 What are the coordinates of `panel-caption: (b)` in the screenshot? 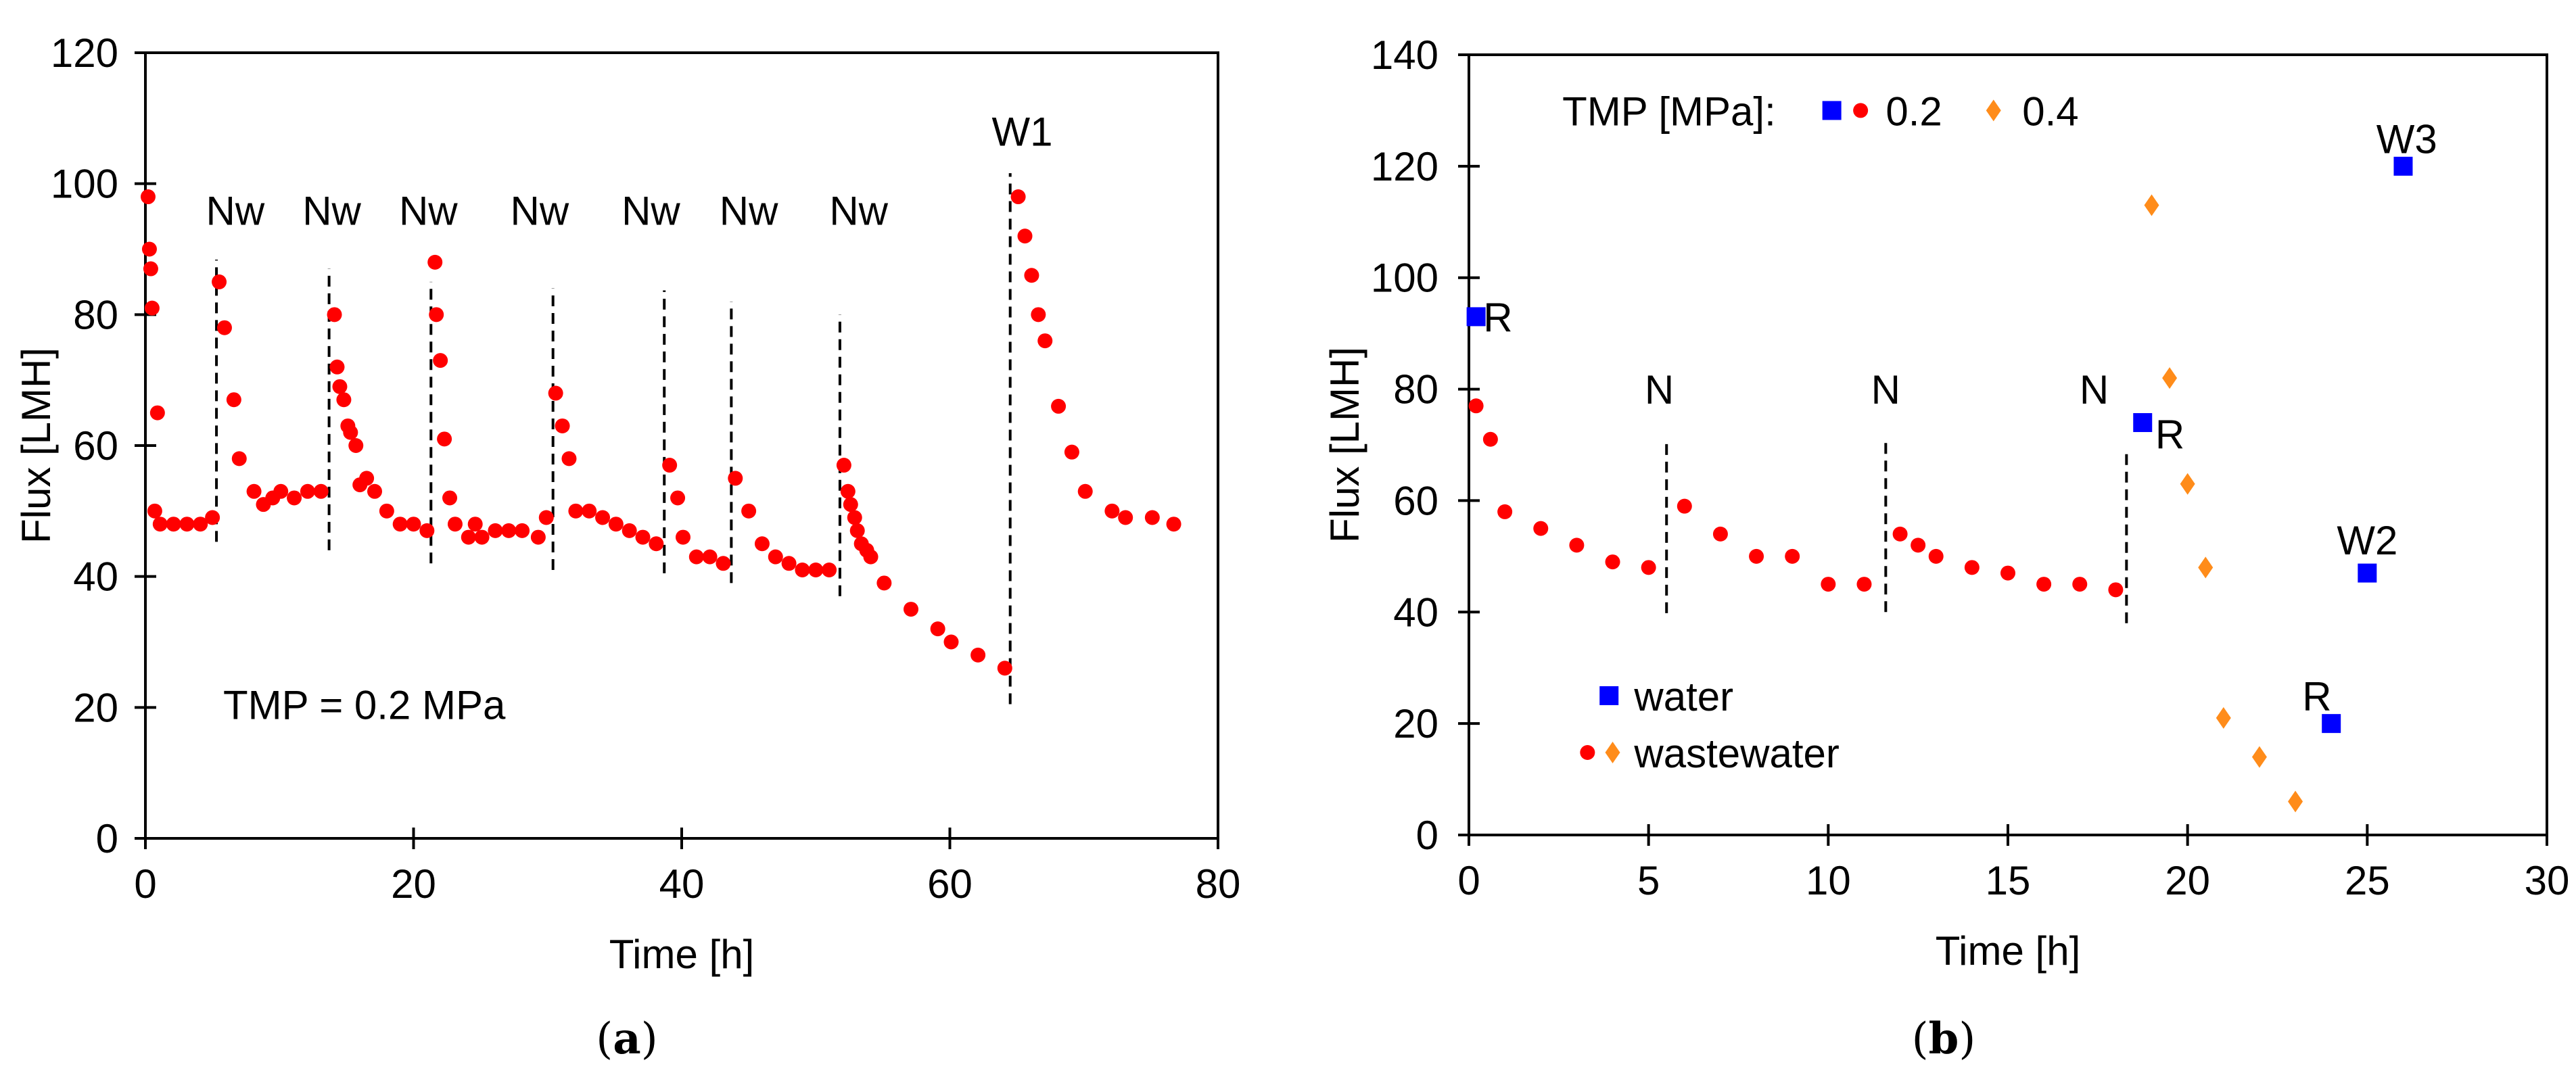 It's located at (1944, 1038).